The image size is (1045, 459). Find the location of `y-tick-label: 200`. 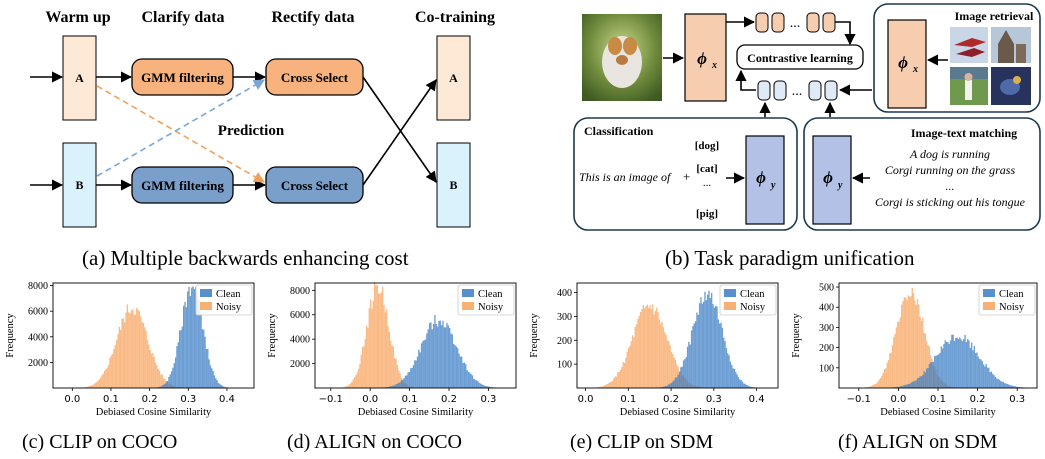

y-tick-label: 200 is located at coordinates (826, 348).